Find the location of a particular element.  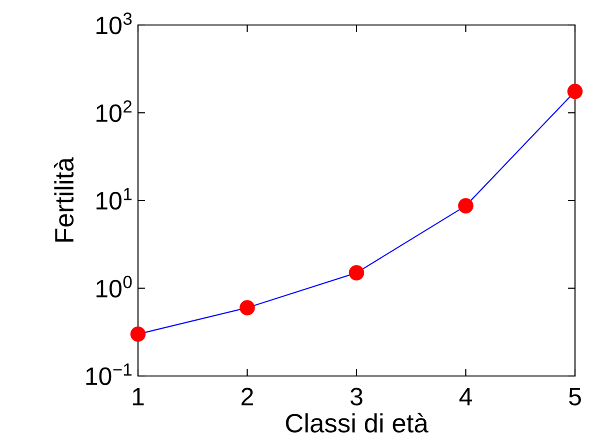

y-tick-label: 10$^{3}$ is located at coordinates (114, 23).